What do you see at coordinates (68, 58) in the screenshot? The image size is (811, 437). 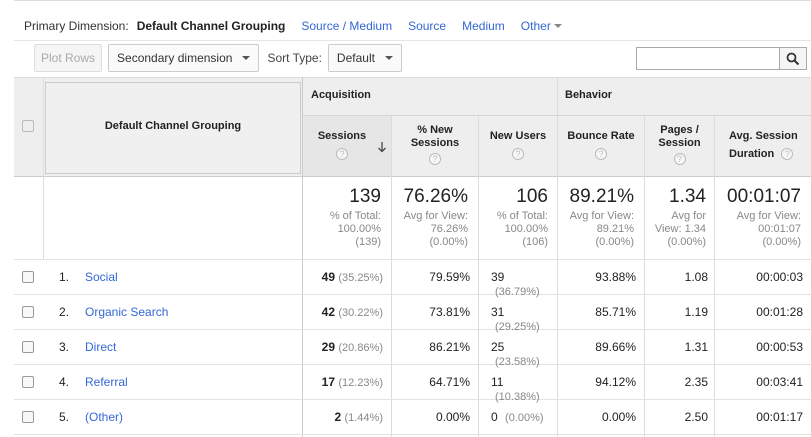 I see `plot-rows-button: Plot Rows` at bounding box center [68, 58].